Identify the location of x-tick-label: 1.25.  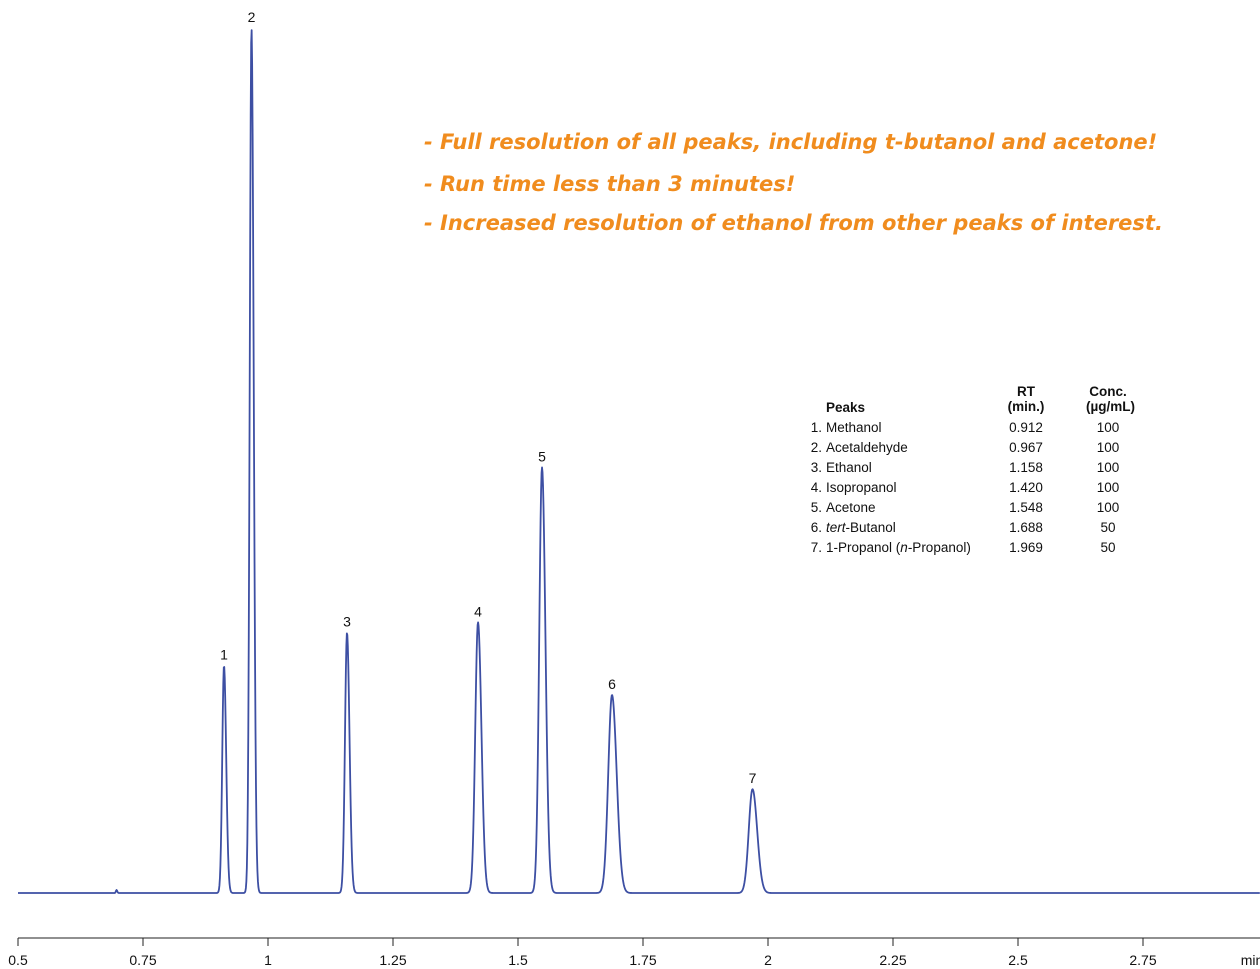
(392, 960).